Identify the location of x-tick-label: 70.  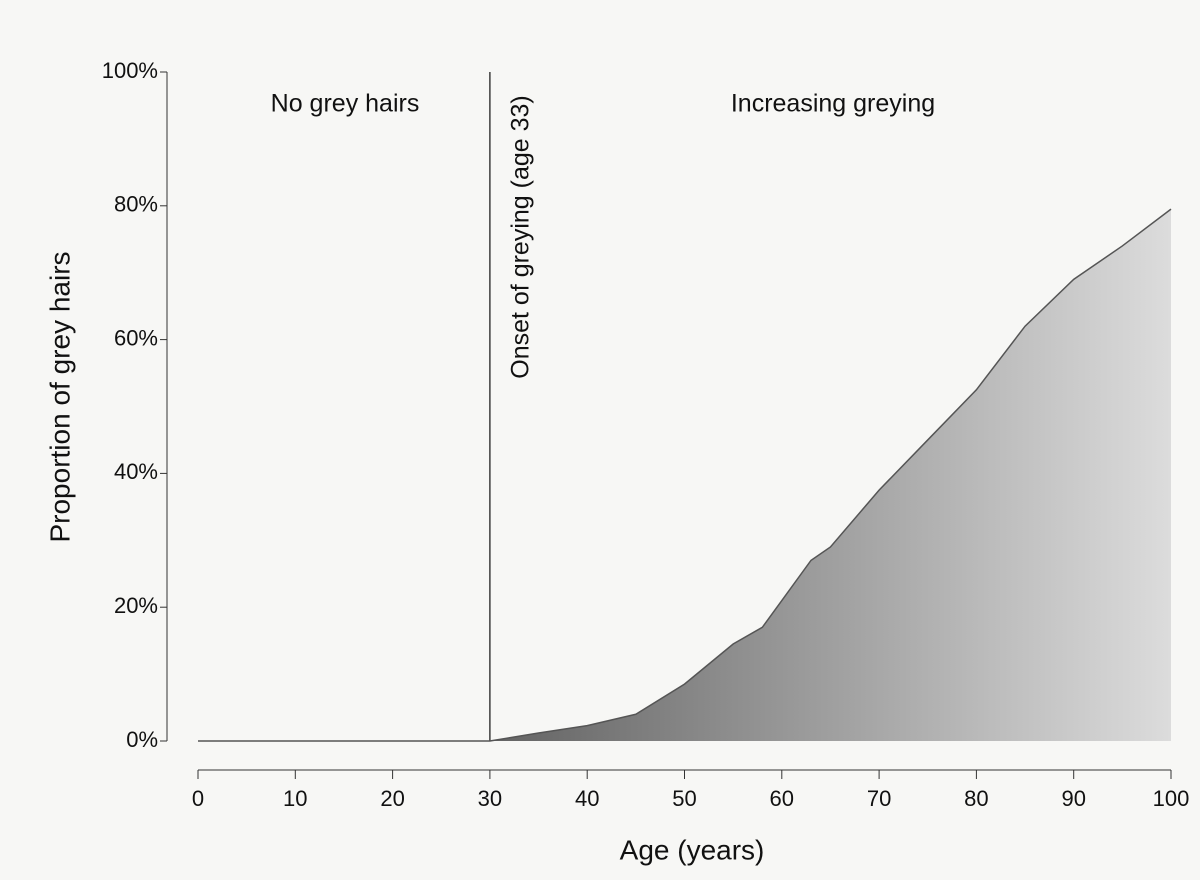
(879, 798).